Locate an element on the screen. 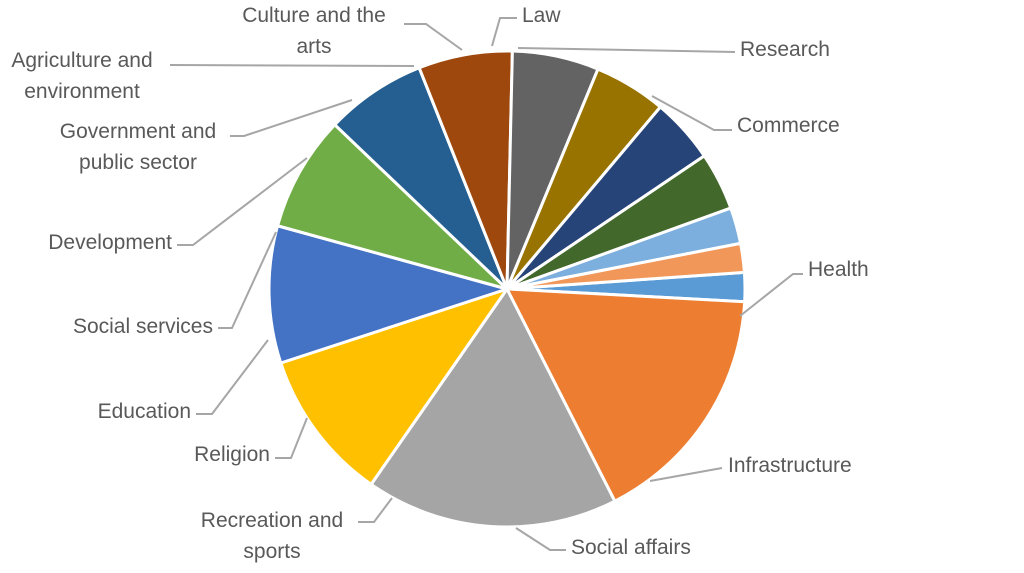 The width and height of the screenshot is (1024, 573). slice-label-education: Education is located at coordinates (144, 411).